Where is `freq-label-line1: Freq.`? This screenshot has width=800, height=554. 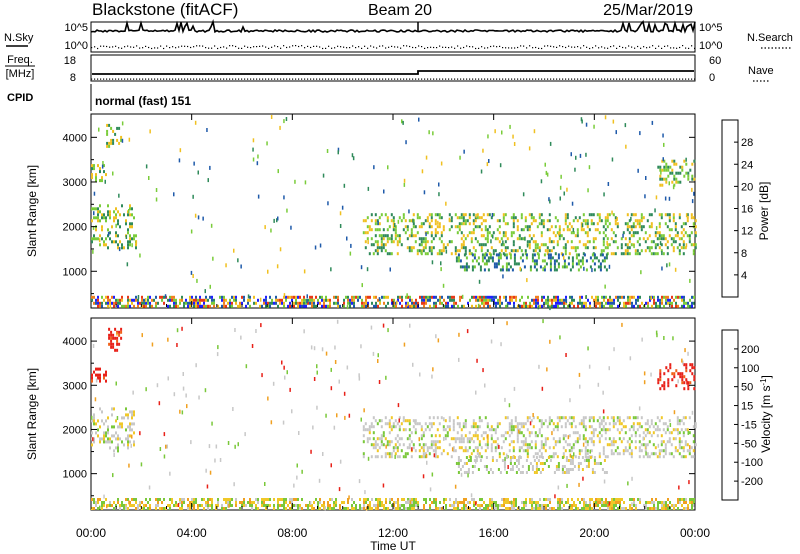
freq-label-line1: Freq. is located at coordinates (20, 60).